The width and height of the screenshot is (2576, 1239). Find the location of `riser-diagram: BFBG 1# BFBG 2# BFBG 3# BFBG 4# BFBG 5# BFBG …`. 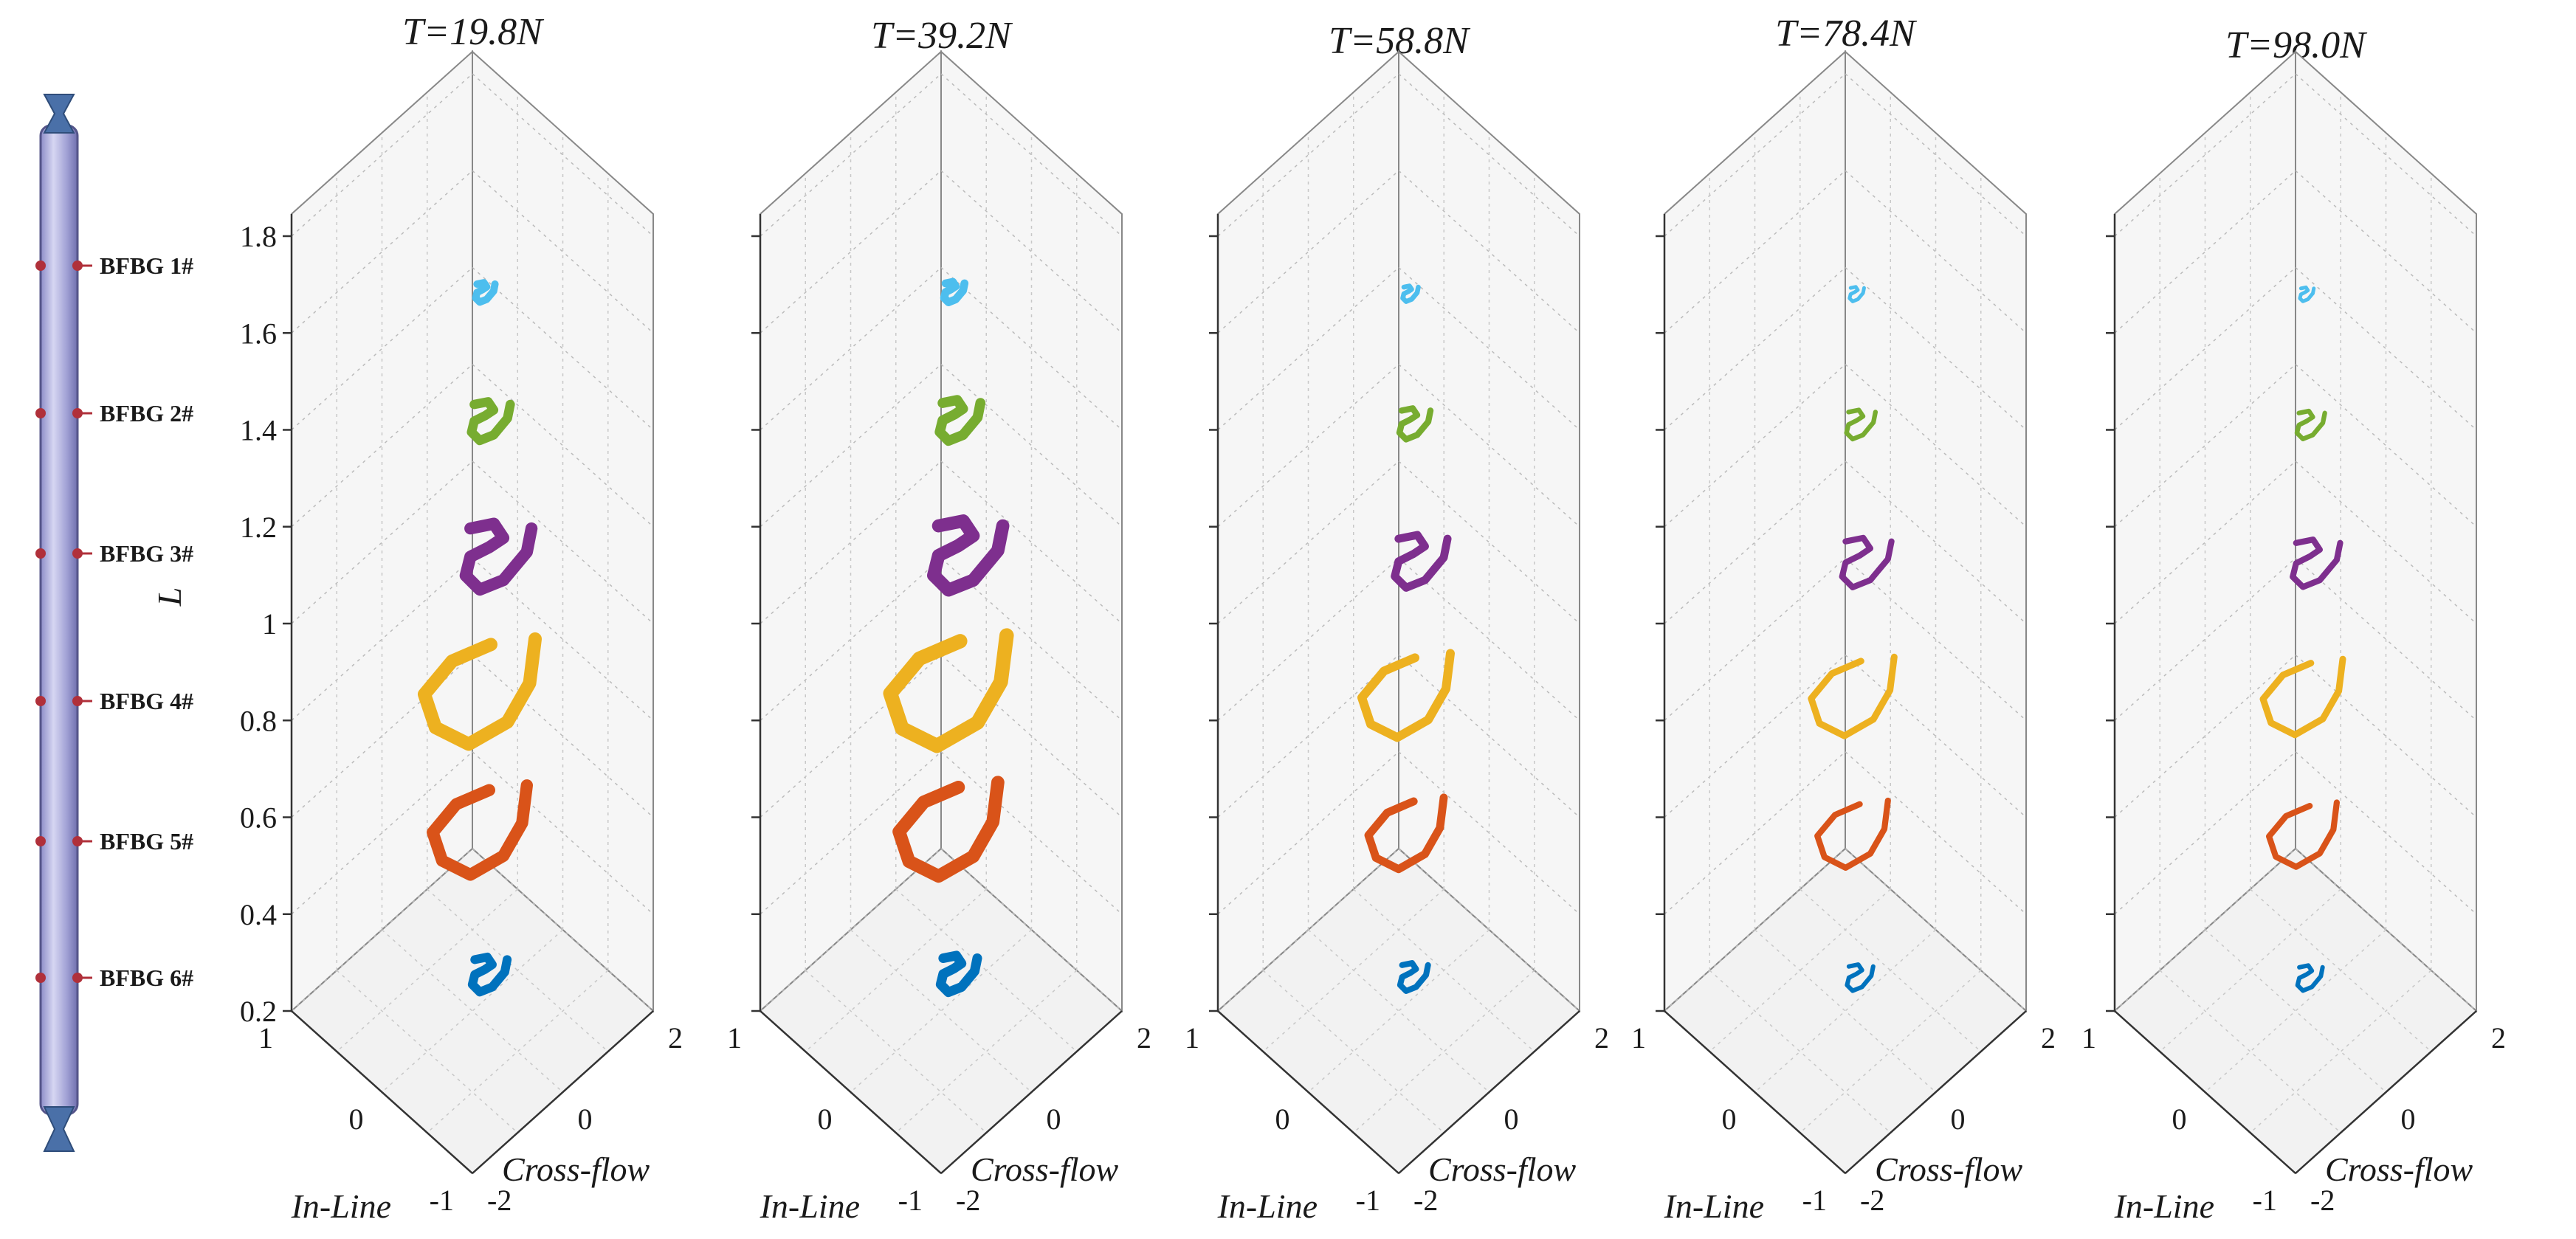

riser-diagram: BFBG 1# BFBG 2# BFBG 3# BFBG 4# BFBG 5# BFBG … is located at coordinates (114, 623).